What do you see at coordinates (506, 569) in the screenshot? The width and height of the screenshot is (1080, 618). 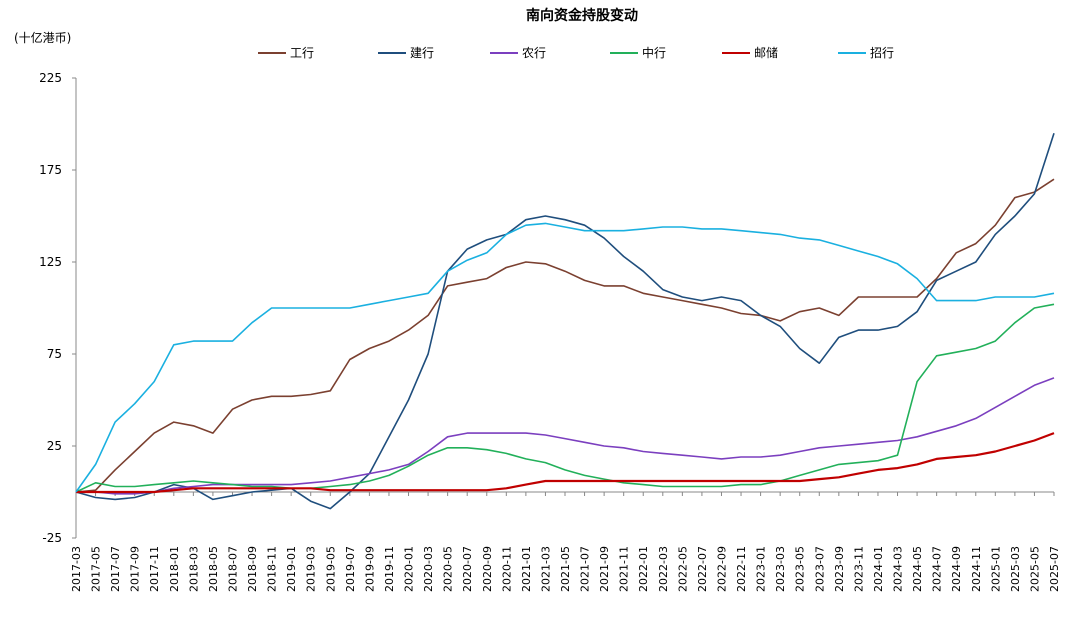 I see `x-tick-label: 2020-11` at bounding box center [506, 569].